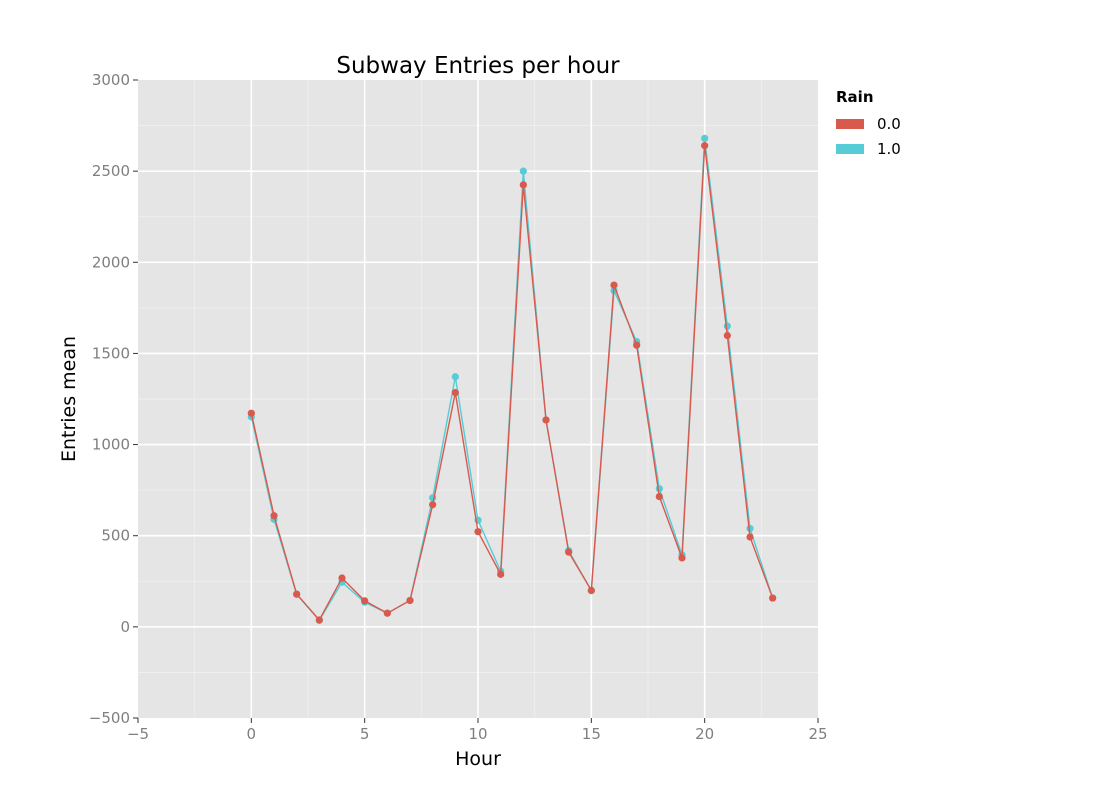 The height and width of the screenshot is (800, 1100). I want to click on legend: Rain 0.0 1.0, so click(868, 123).